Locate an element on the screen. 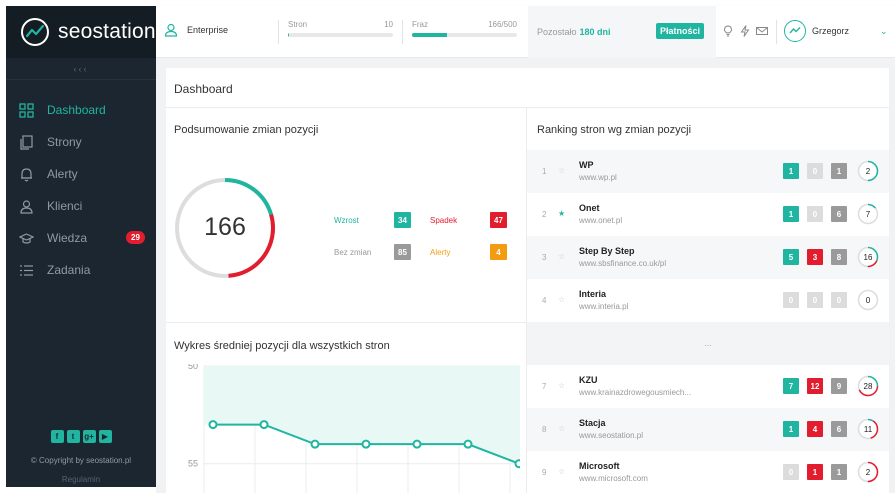 The height and width of the screenshot is (493, 895). sidebar-item-dashboard: Dashboard is located at coordinates (81, 110).